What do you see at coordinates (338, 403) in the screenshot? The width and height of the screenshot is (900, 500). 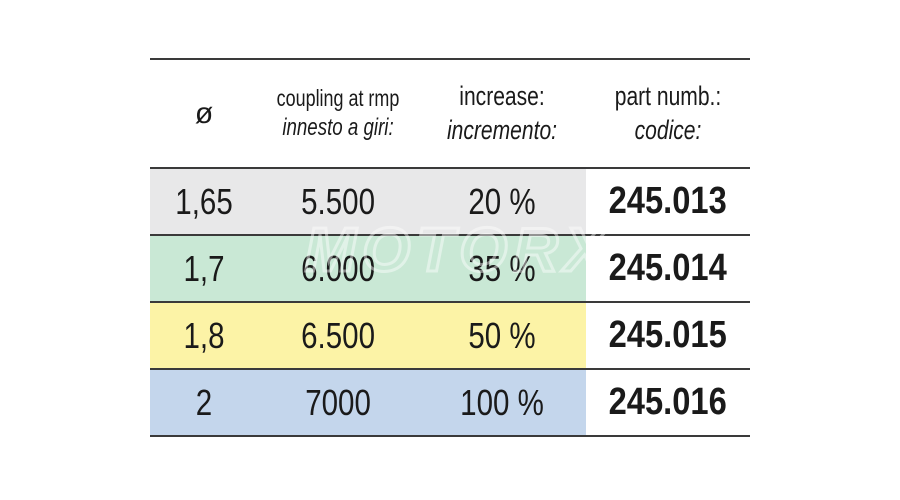 I see `rpm-cell: 7000` at bounding box center [338, 403].